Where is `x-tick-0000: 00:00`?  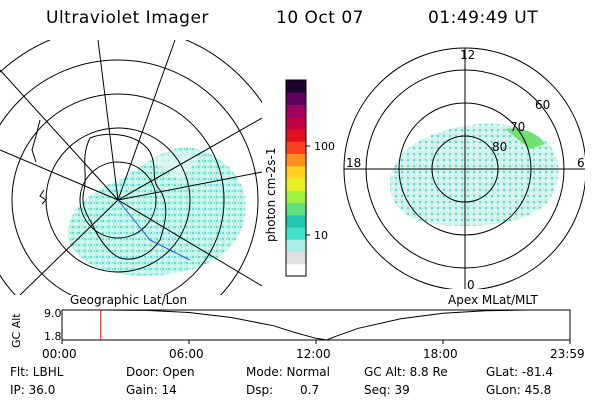
x-tick-0000: 00:00 is located at coordinates (59, 354).